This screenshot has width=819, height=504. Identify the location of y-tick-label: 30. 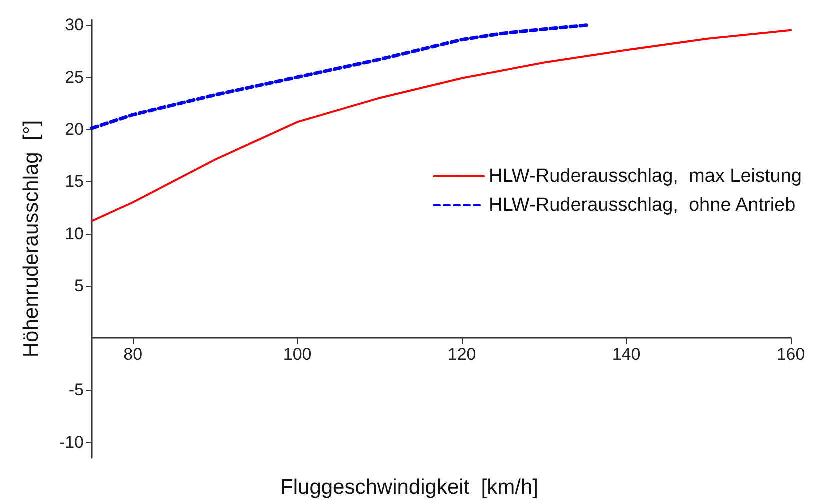
(74, 25).